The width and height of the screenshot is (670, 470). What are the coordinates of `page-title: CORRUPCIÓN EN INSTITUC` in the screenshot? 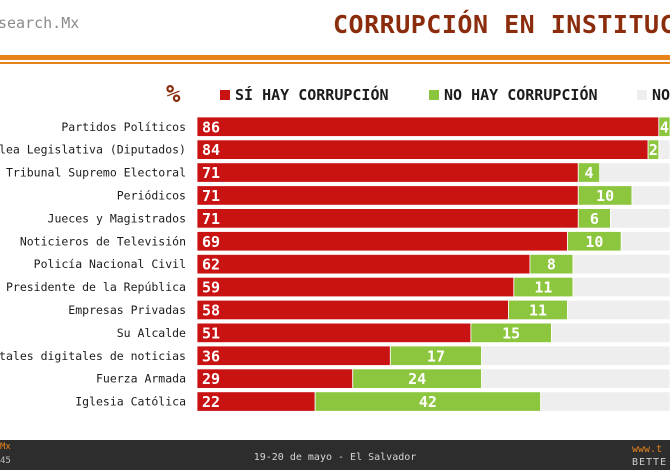 It's located at (501, 24).